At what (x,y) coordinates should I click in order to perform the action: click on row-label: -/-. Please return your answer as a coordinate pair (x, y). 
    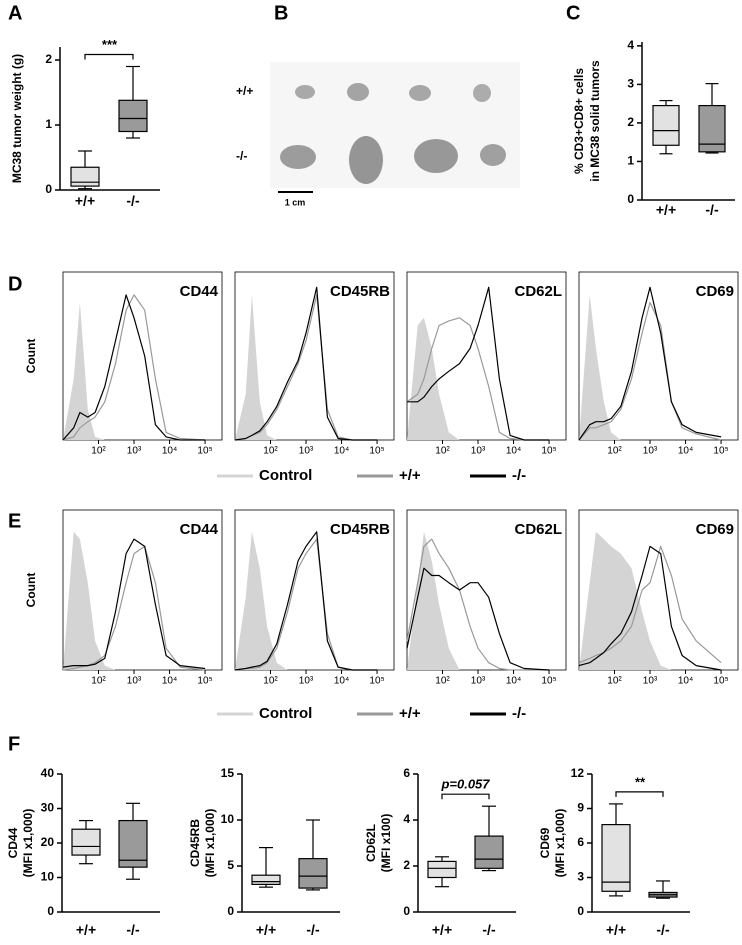
    Looking at the image, I should click on (241, 156).